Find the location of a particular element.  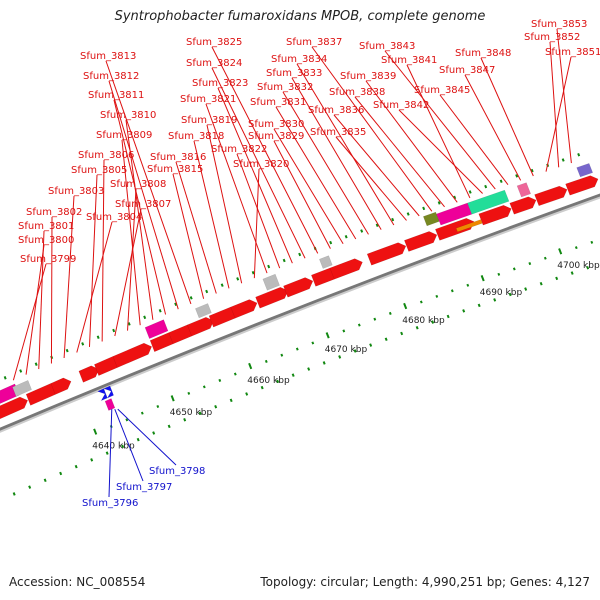

gene-label-forward: Sfum_3808 is located at coordinates (138, 184).